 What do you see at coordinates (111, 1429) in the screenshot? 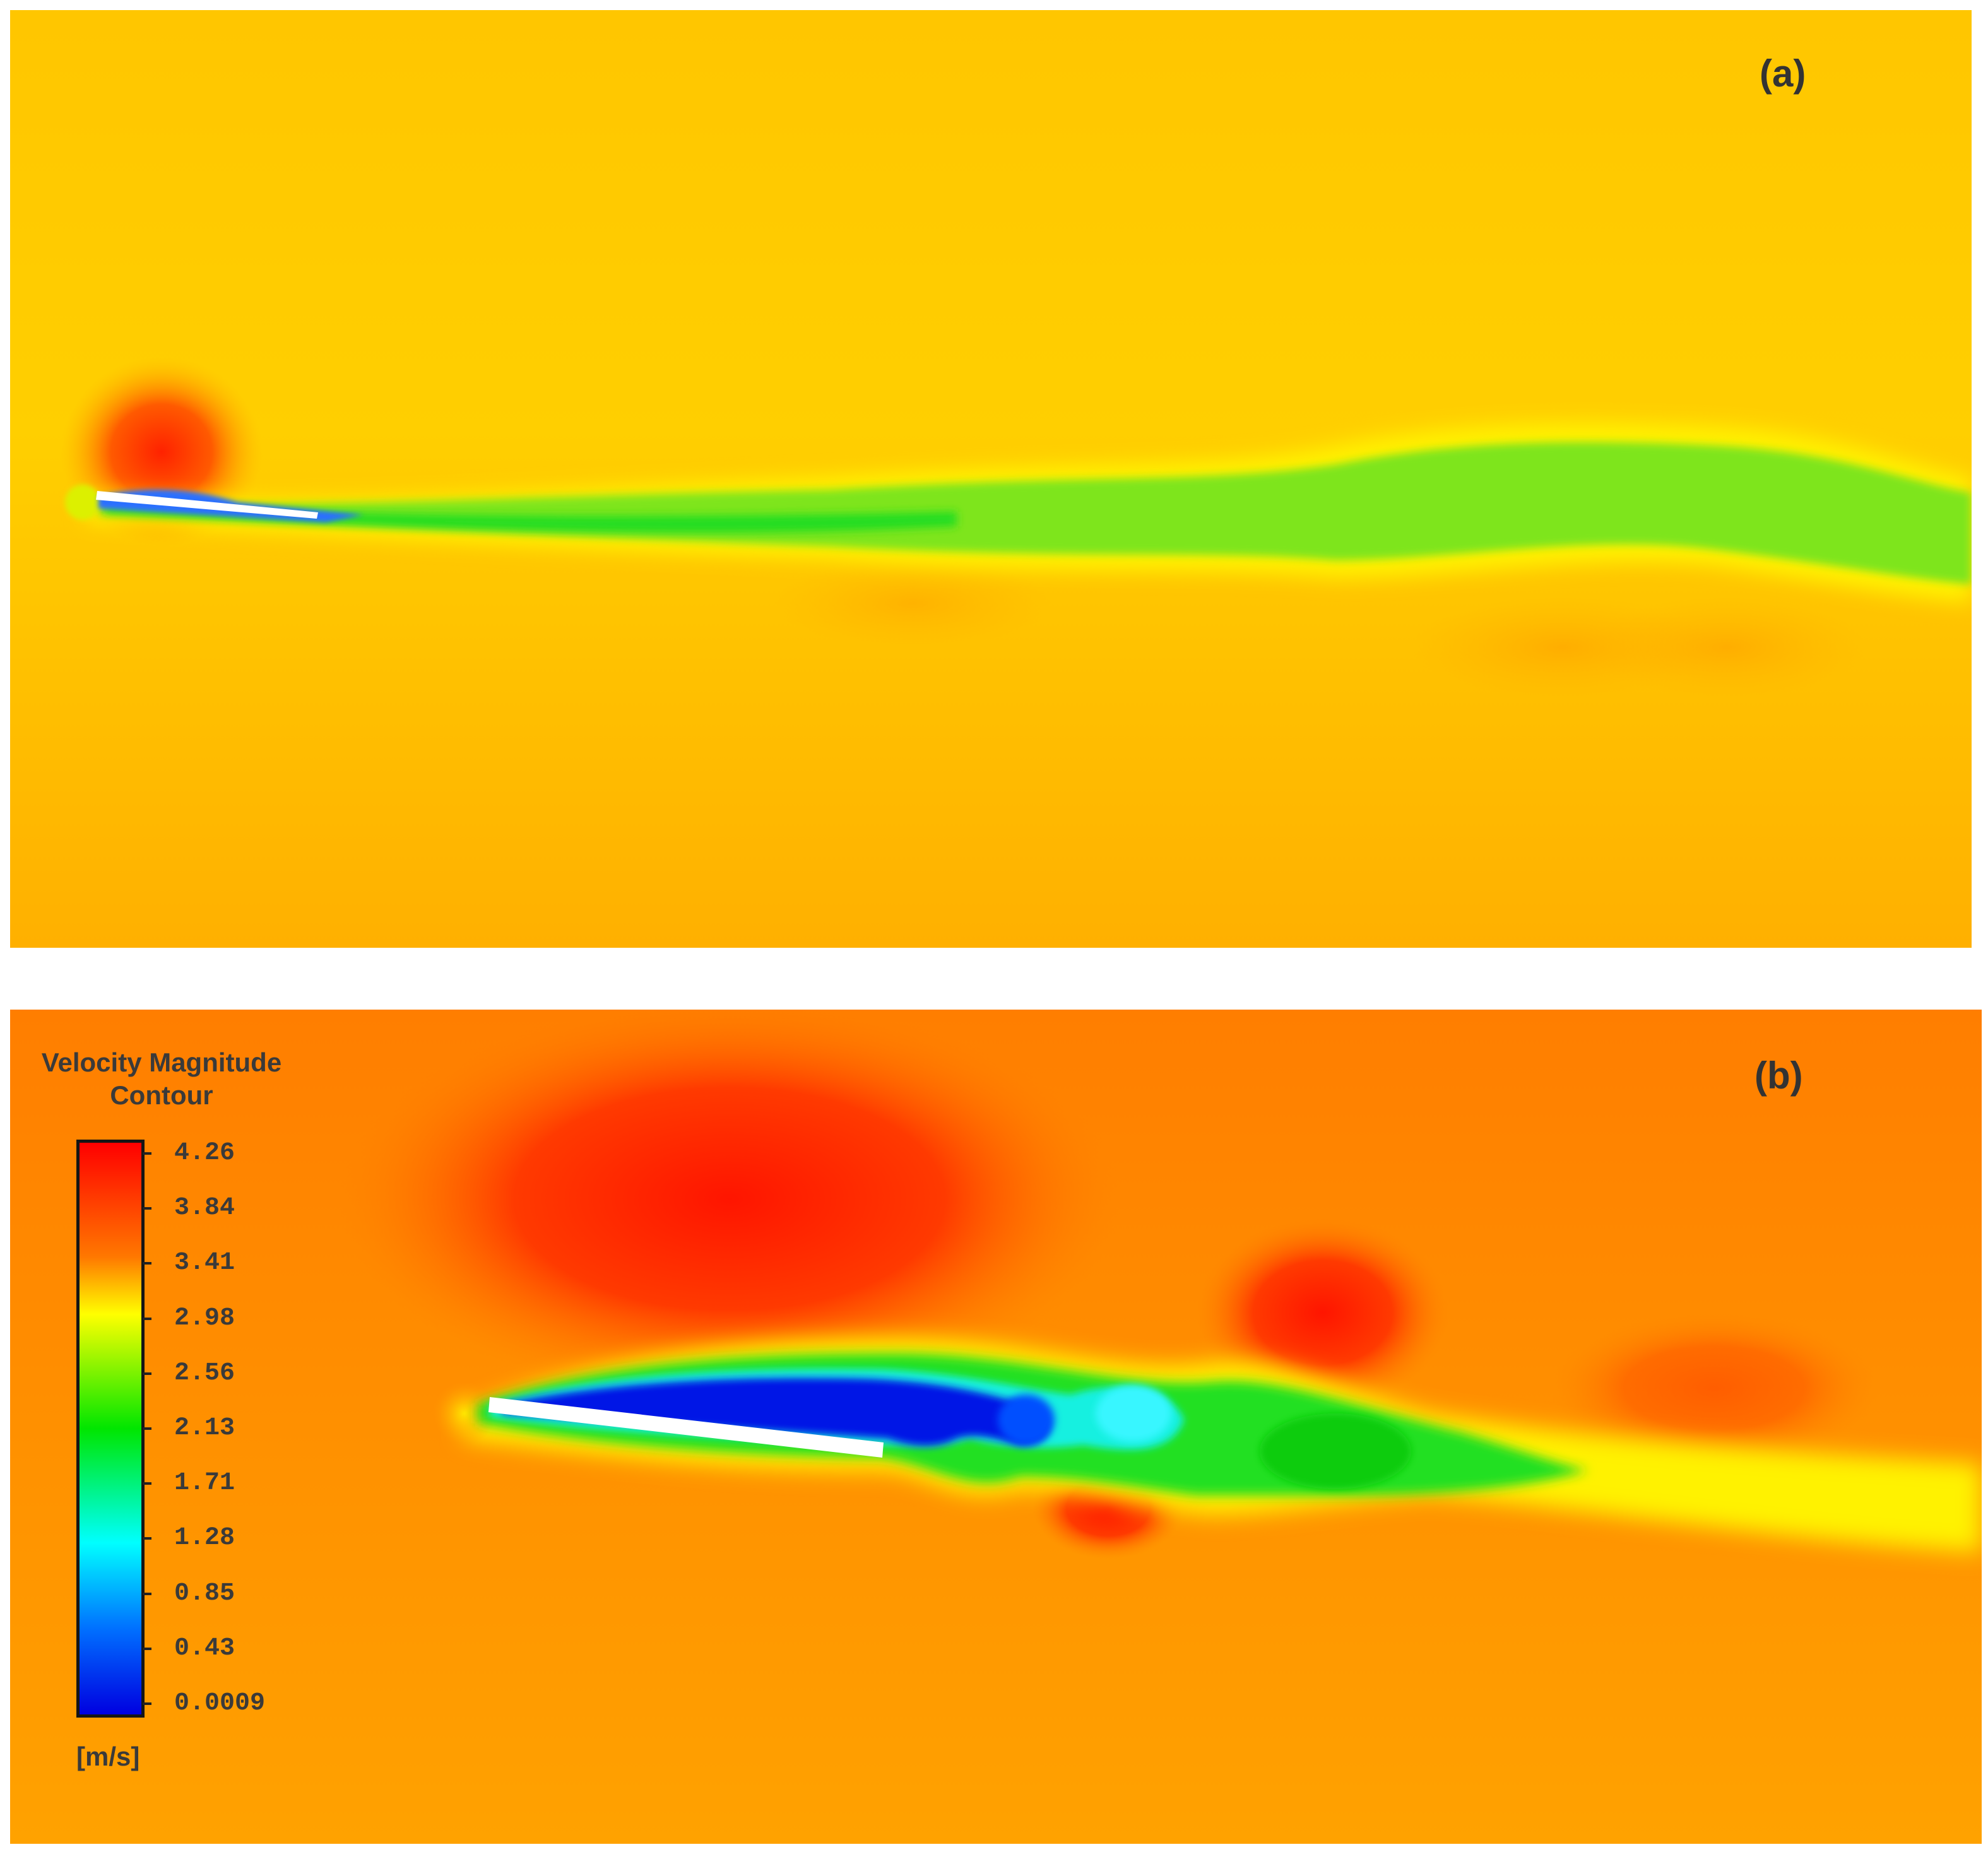
I see `color-scale-bar` at bounding box center [111, 1429].